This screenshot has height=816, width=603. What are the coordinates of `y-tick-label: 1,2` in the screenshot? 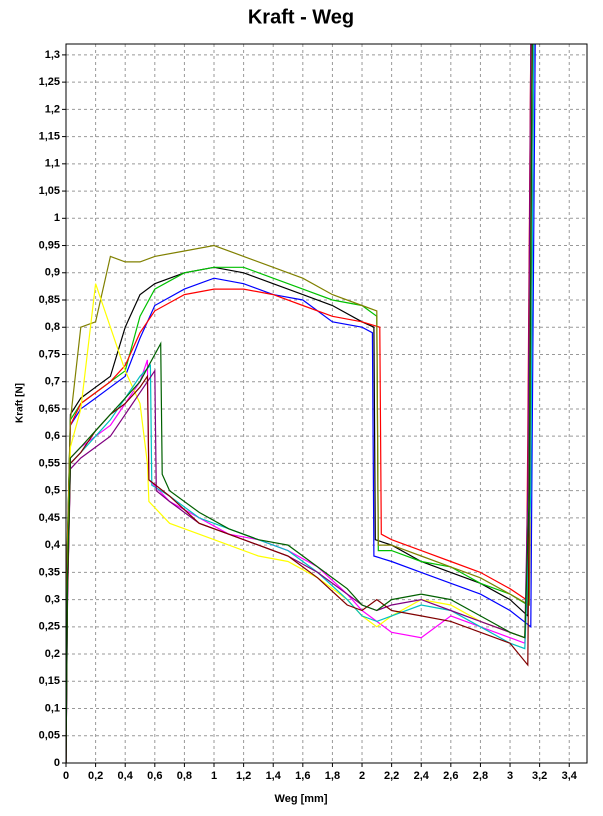 It's located at (52, 109).